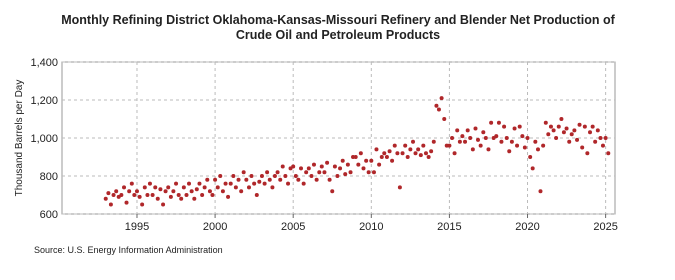 The height and width of the screenshot is (280, 675). Describe the element at coordinates (449, 227) in the screenshot. I see `x-tick-label: 2015` at that location.